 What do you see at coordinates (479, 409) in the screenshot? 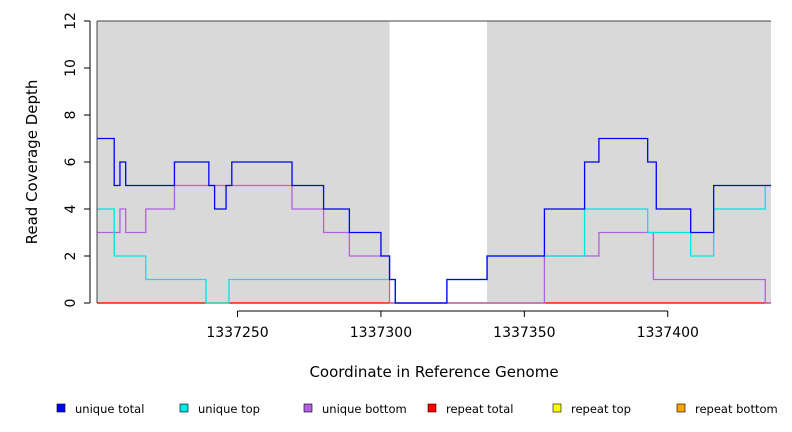
I see `legend-label: repeat total` at bounding box center [479, 409].